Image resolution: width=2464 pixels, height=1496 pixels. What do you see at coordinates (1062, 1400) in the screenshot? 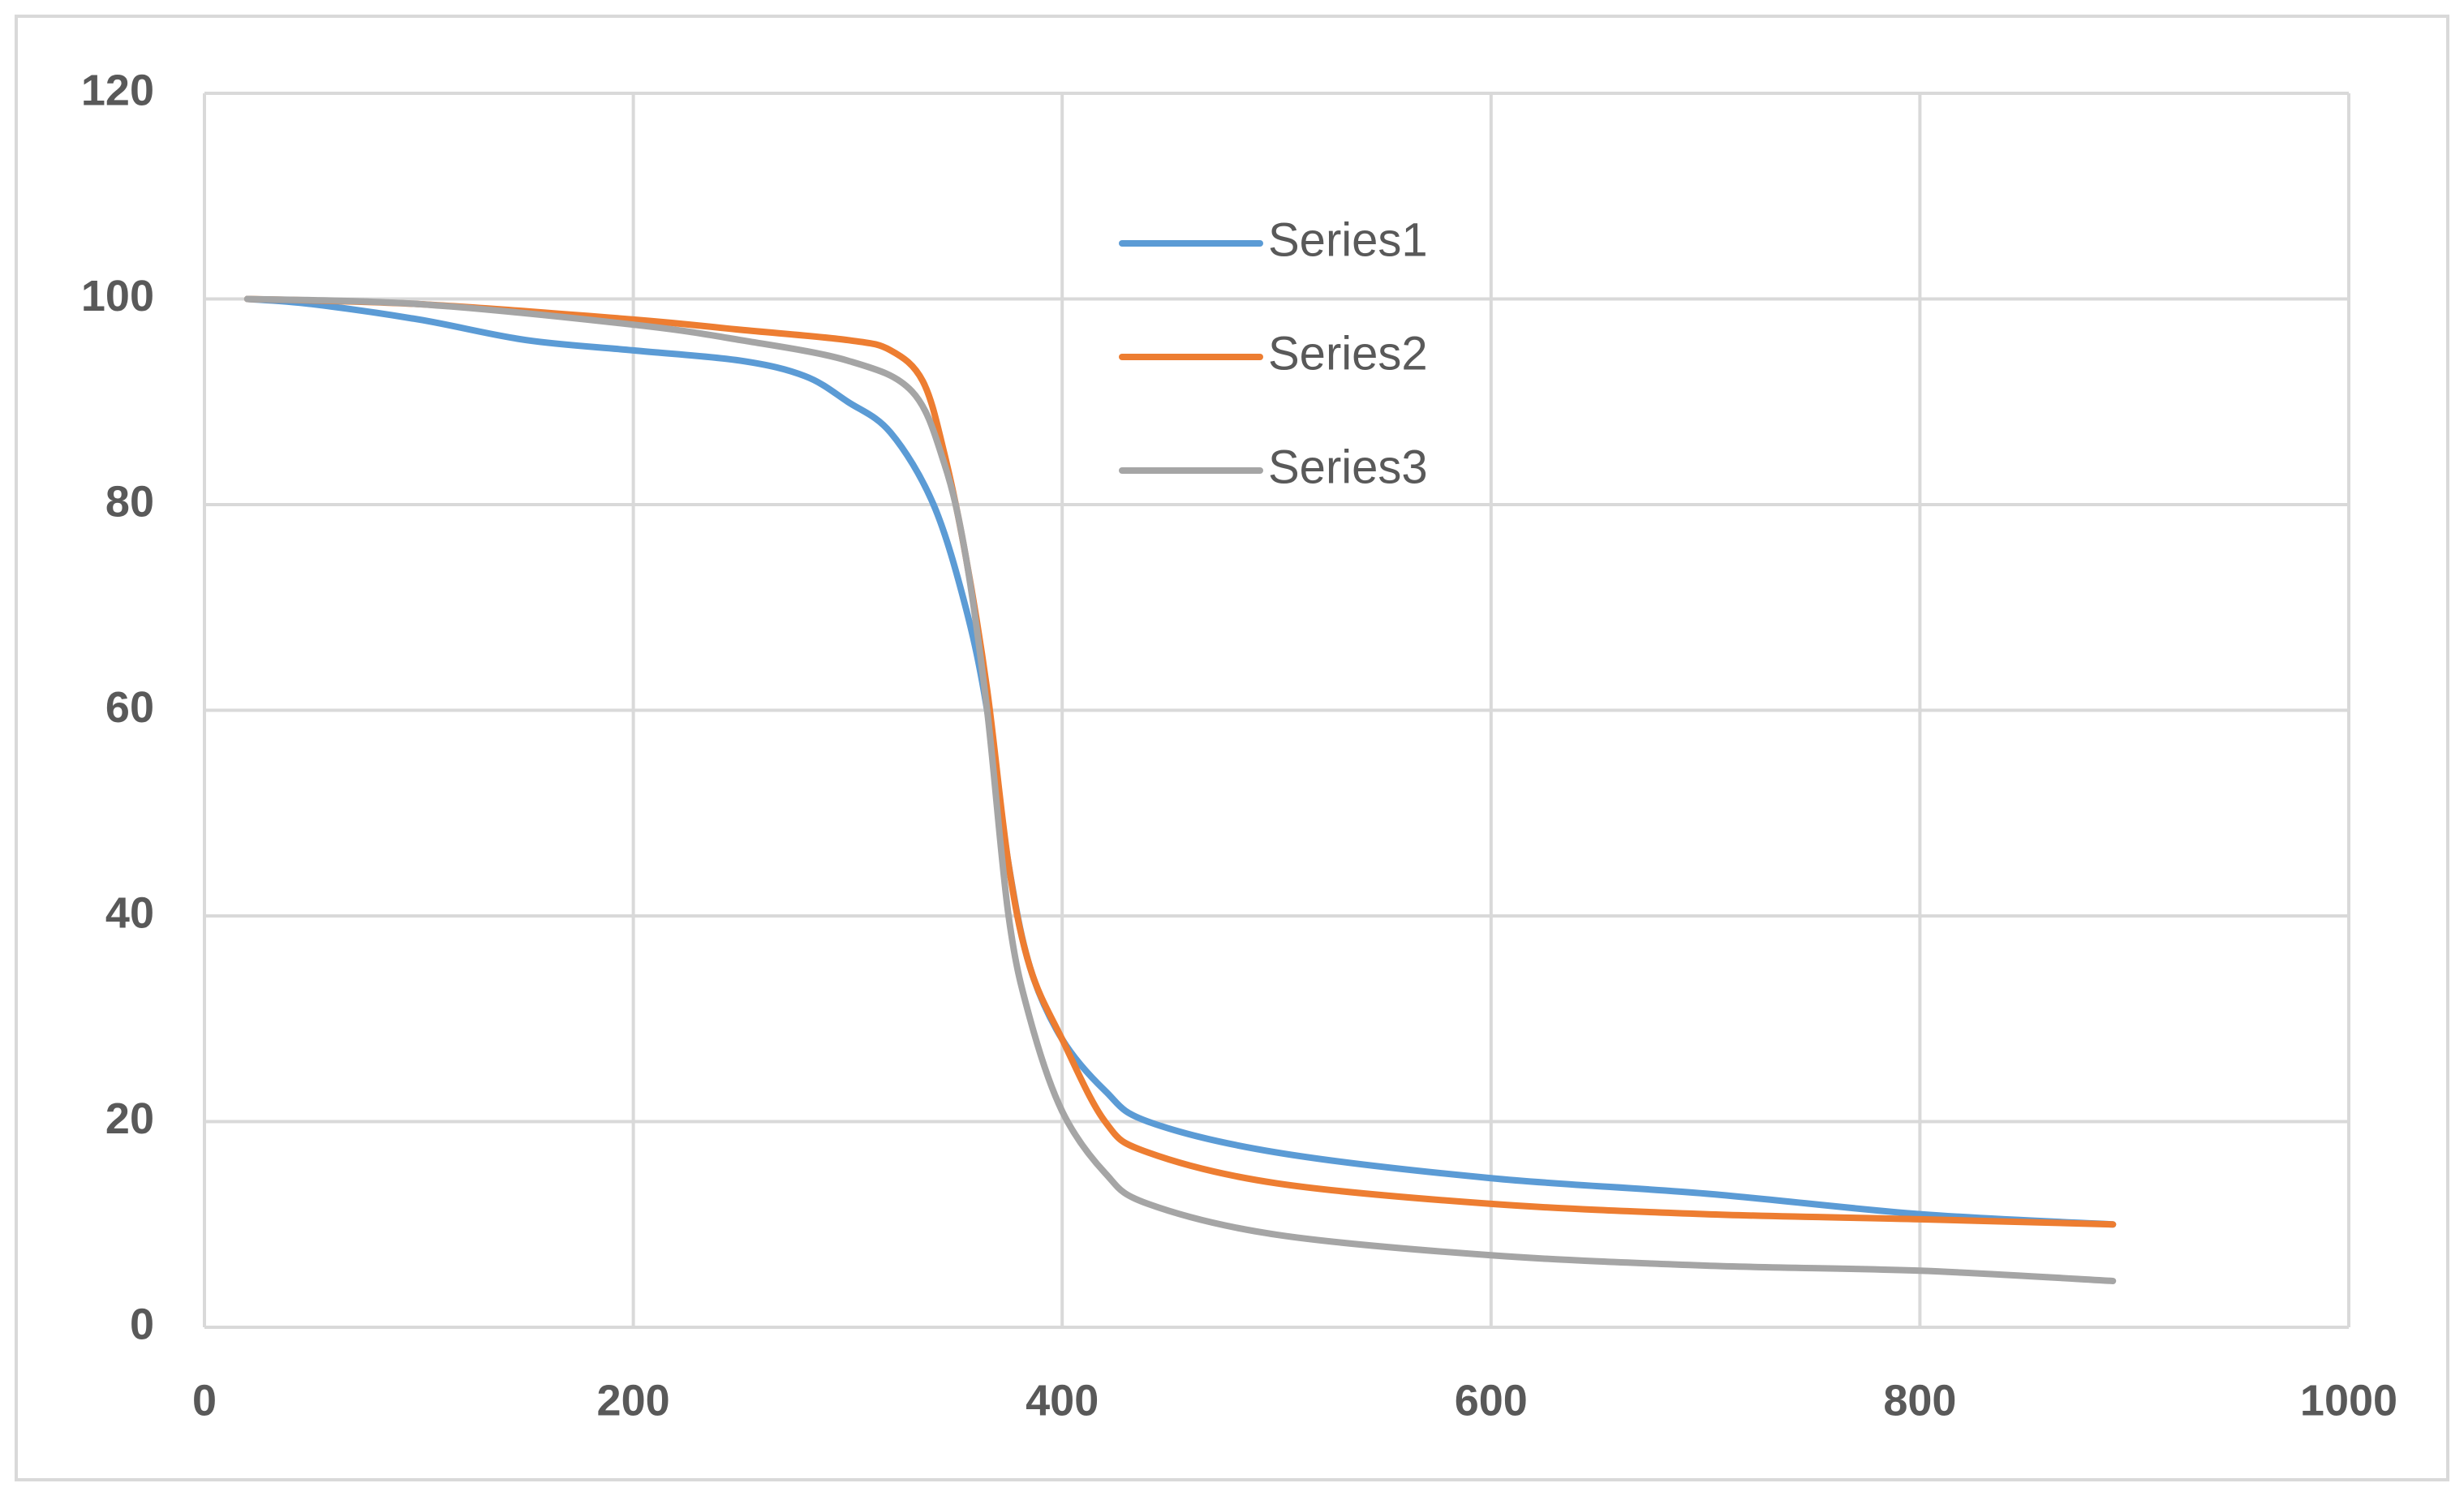
I see `x-tick-label: 400` at bounding box center [1062, 1400].